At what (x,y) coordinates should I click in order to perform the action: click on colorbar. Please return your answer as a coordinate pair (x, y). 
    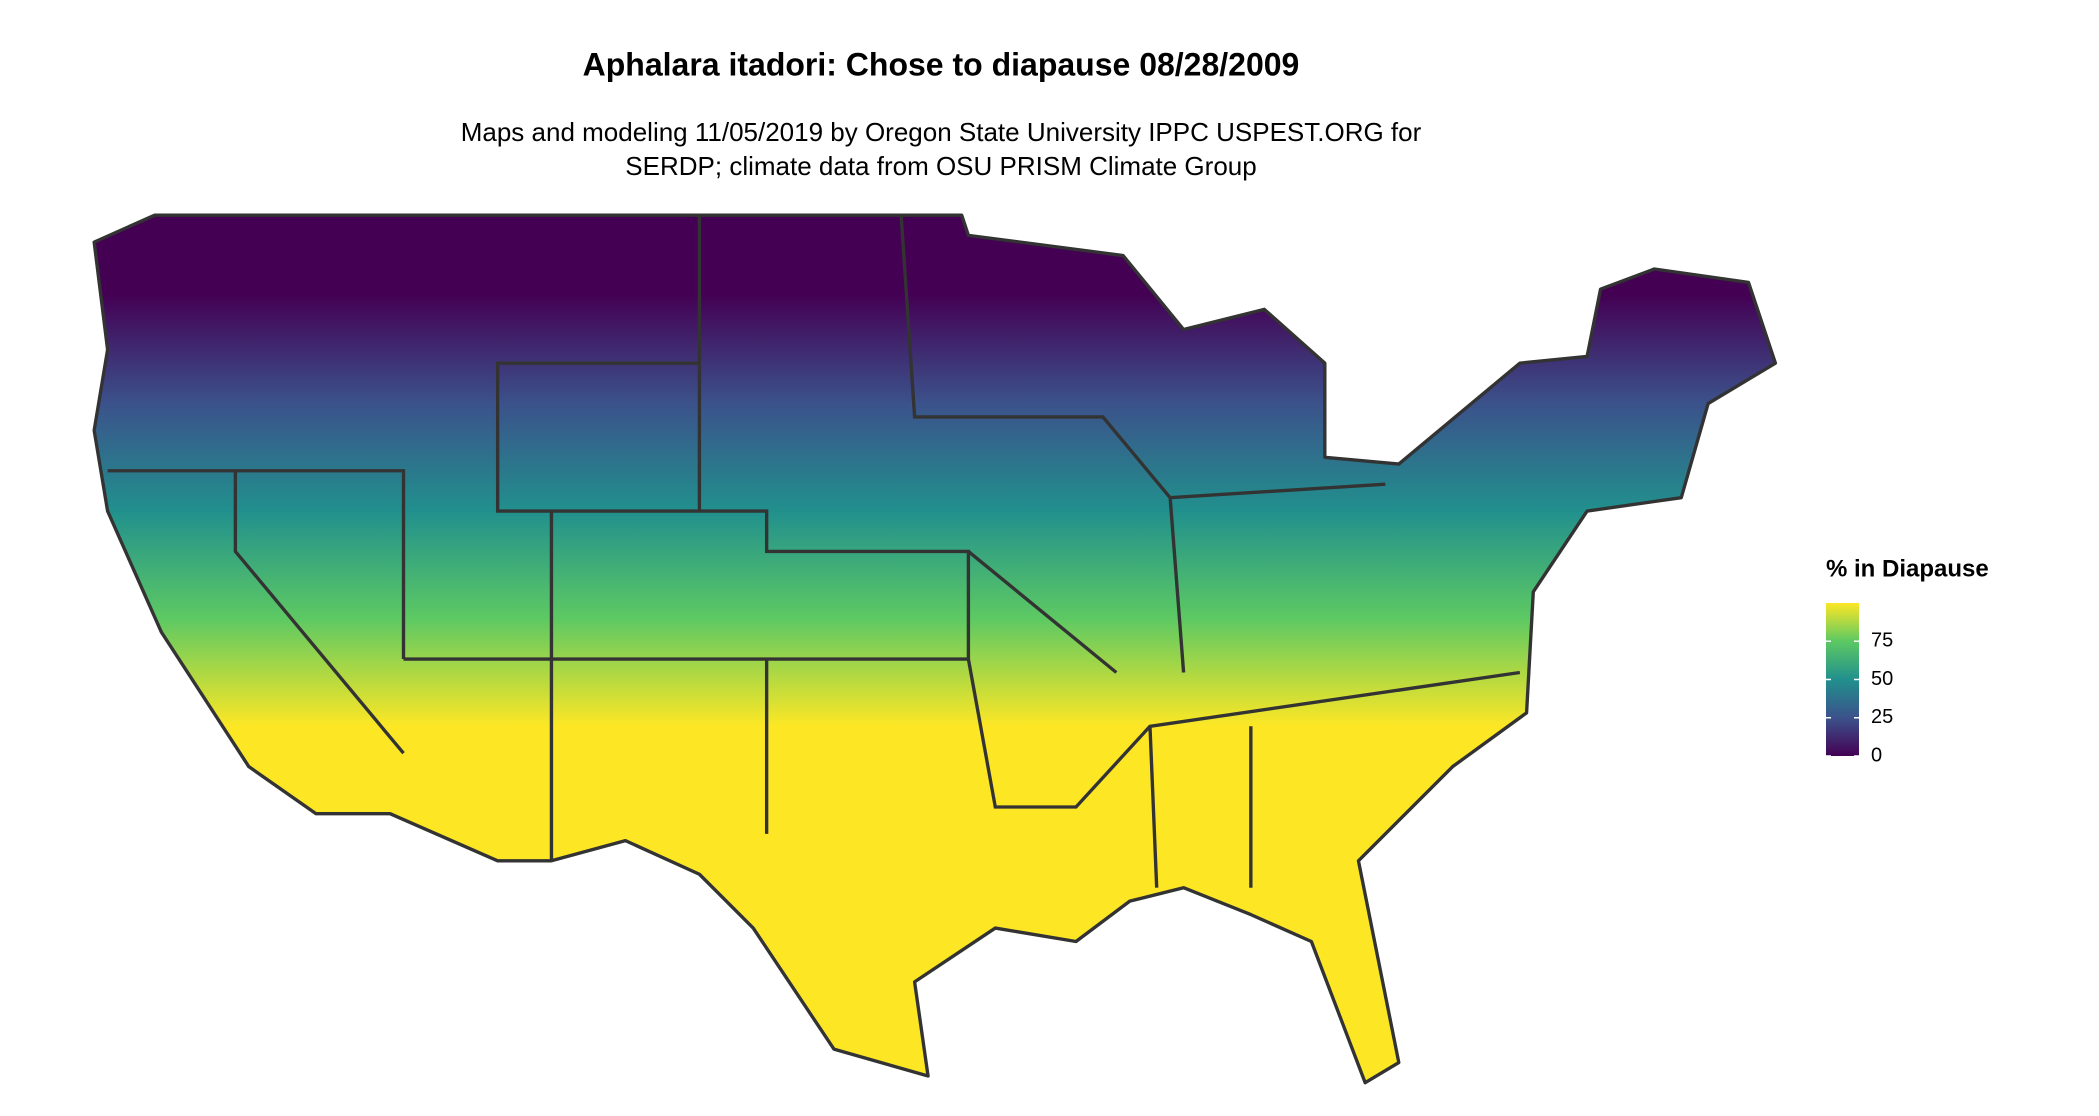
    Looking at the image, I should click on (1842, 679).